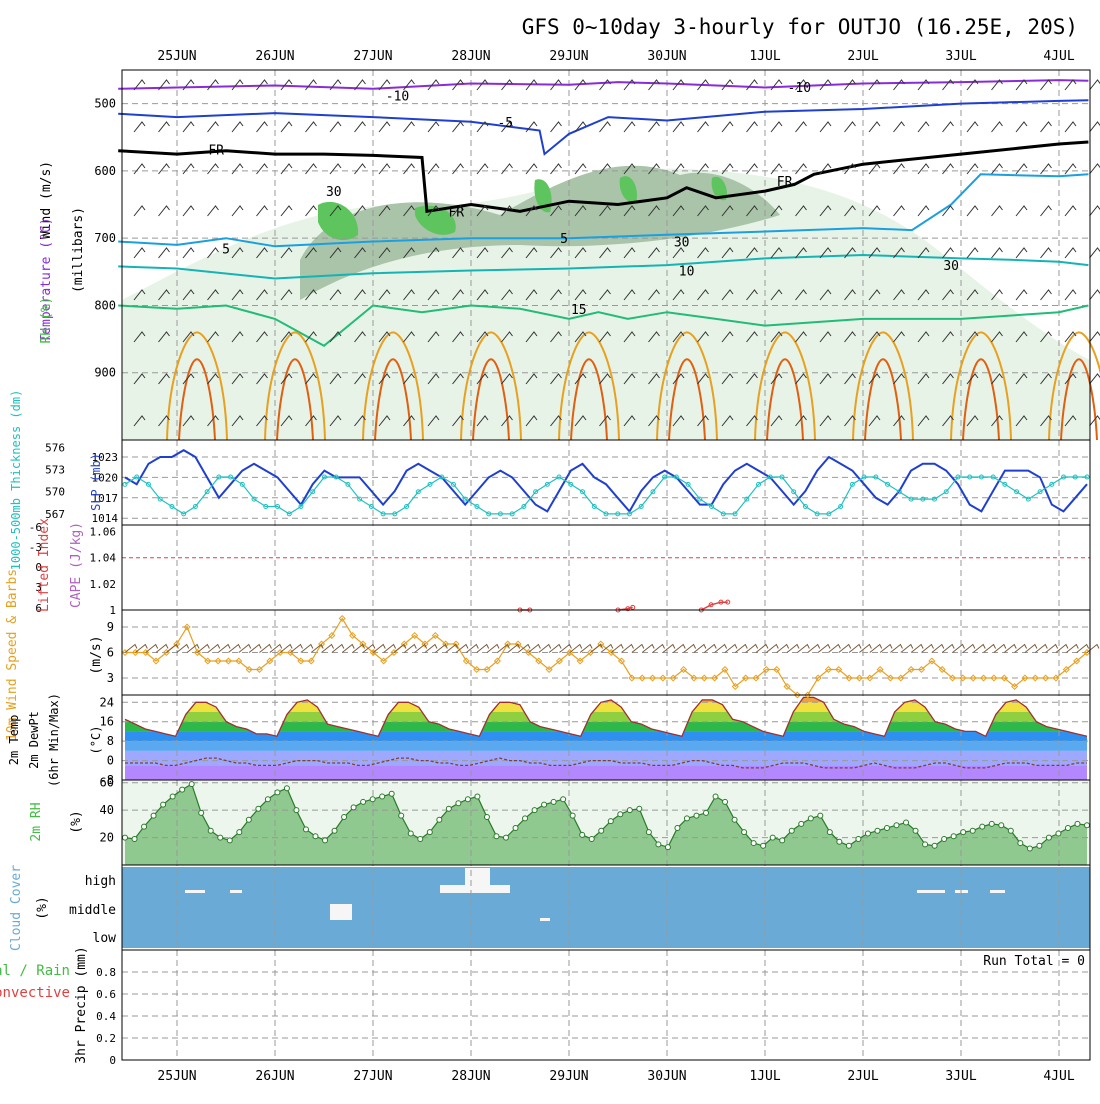  Describe the element at coordinates (714, 606) in the screenshot. I see `cape-line` at that location.